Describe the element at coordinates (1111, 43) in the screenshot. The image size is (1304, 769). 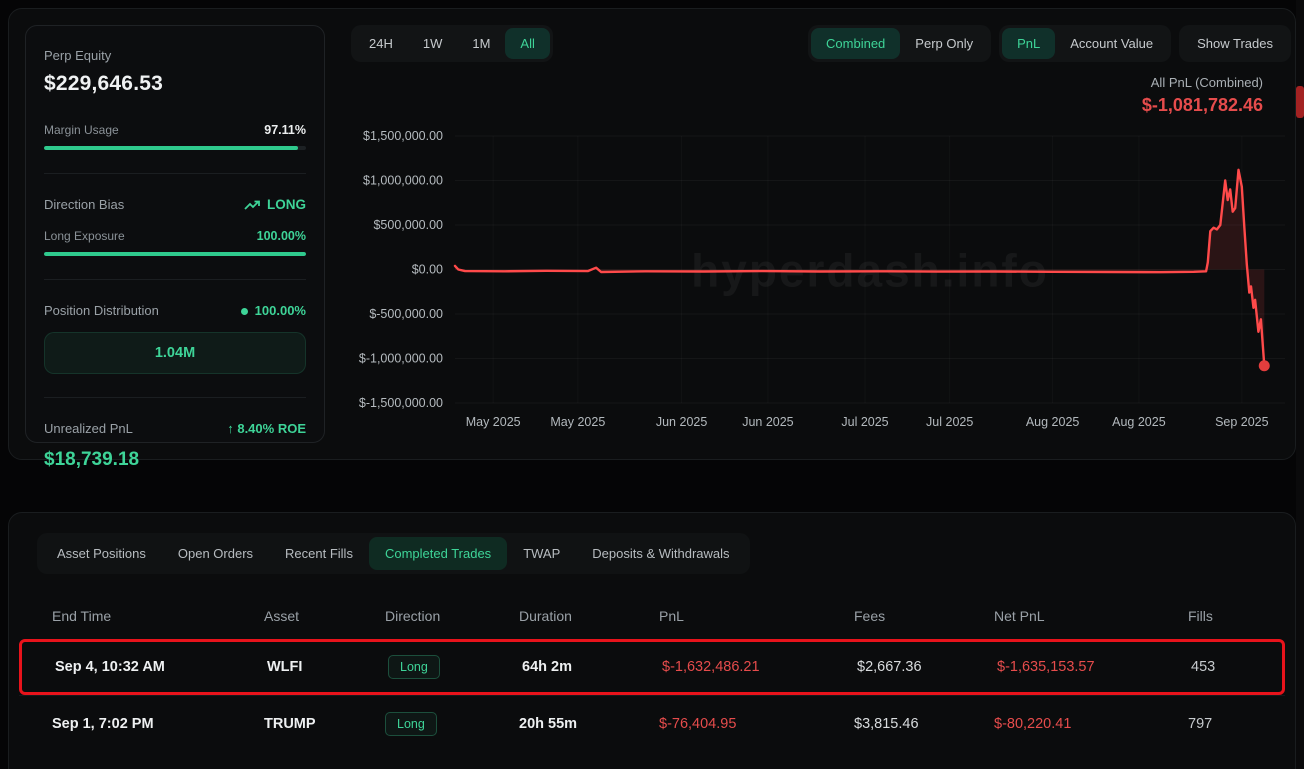
I see `metric-account-value-button: Account Value` at that location.